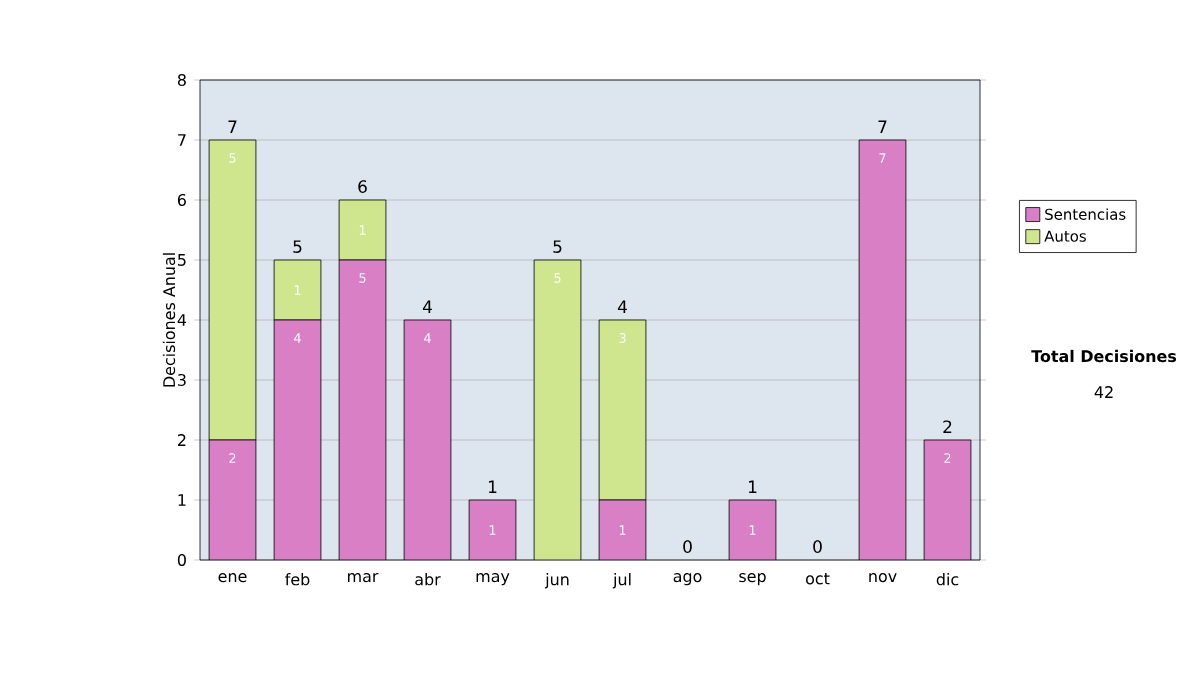 This screenshot has height=680, width=1200. What do you see at coordinates (947, 426) in the screenshot?
I see `total-label: 2` at bounding box center [947, 426].